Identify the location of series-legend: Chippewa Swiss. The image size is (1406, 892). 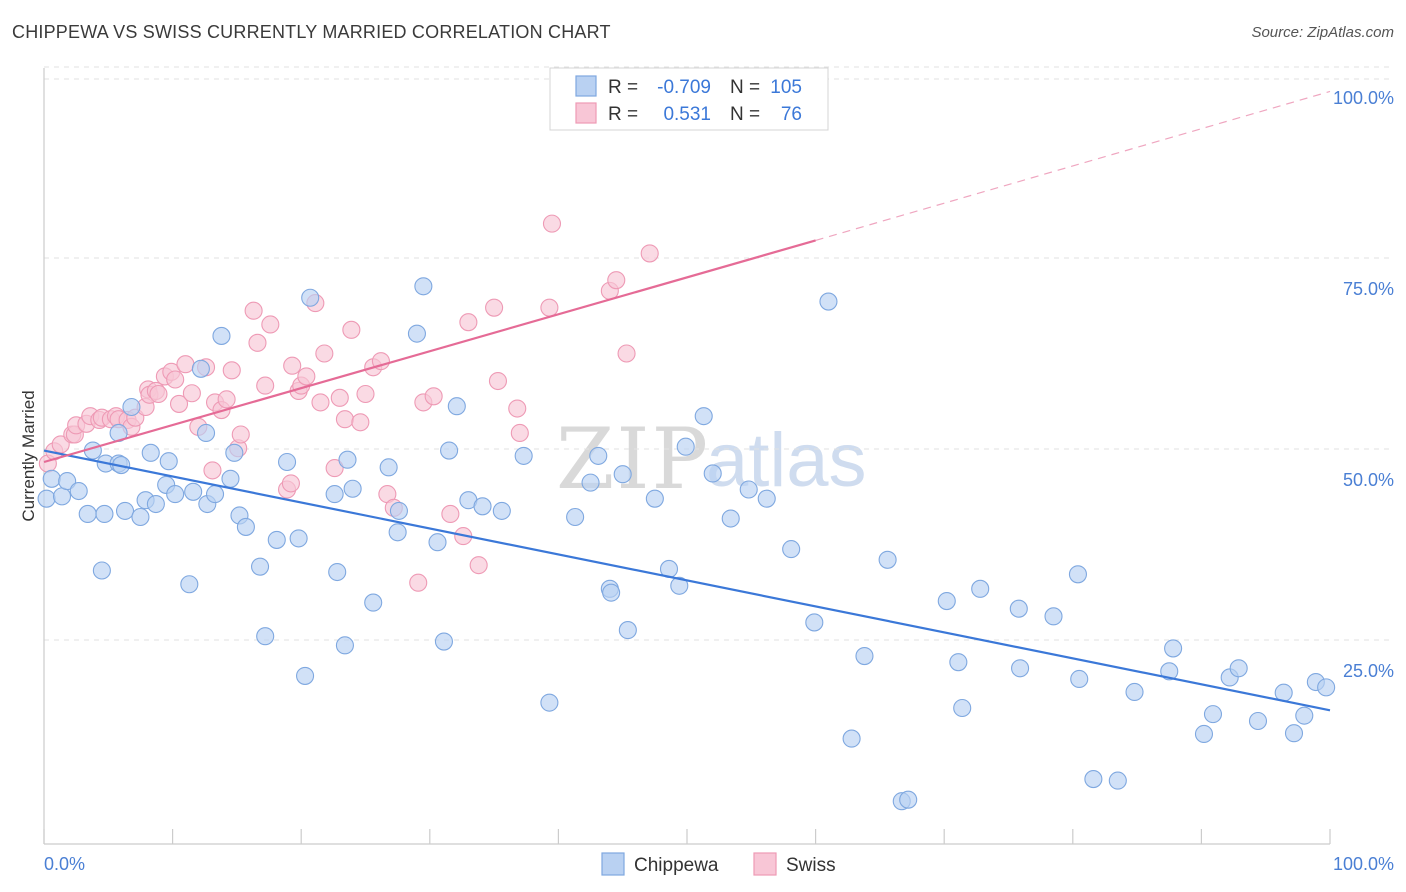
(718, 864).